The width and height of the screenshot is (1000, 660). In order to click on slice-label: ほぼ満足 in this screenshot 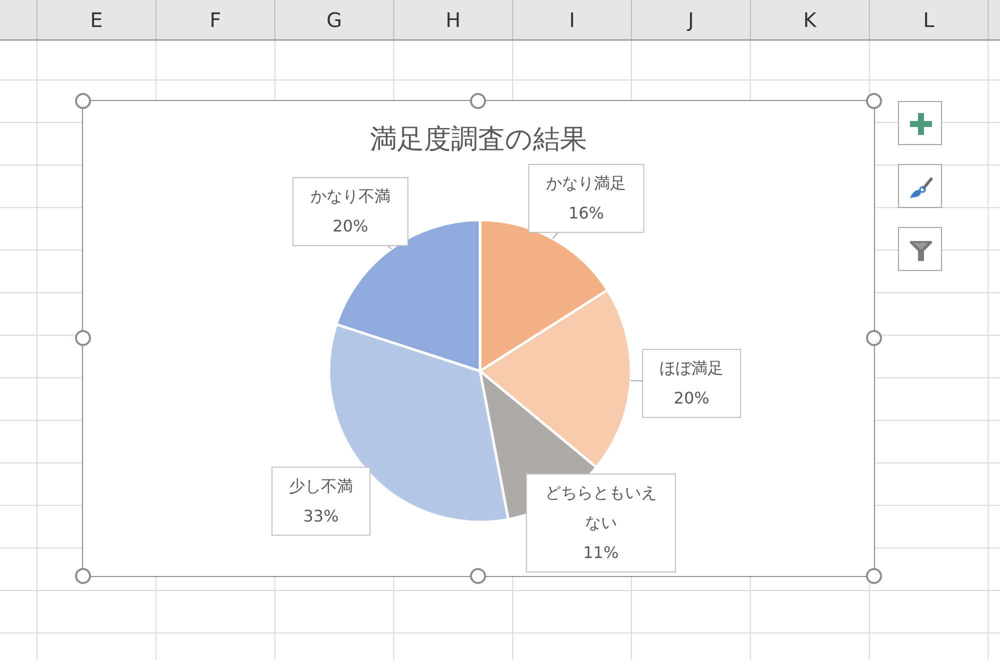, I will do `click(692, 368)`.